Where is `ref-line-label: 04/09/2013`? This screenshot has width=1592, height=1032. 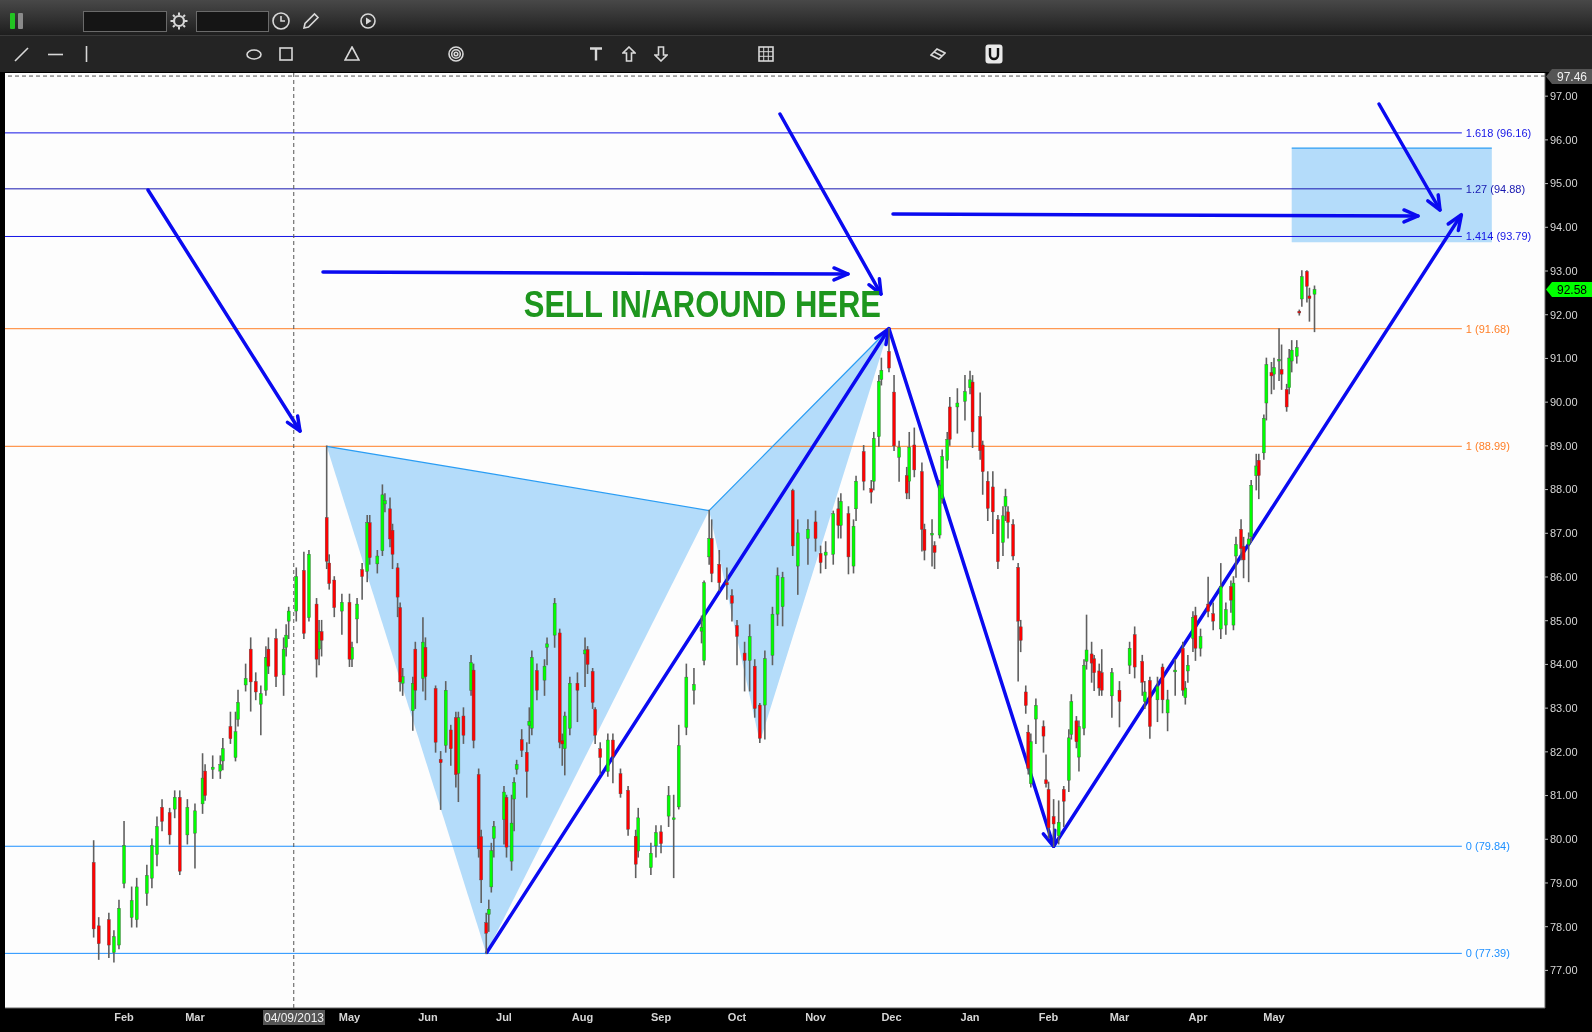 ref-line-label: 04/09/2013 is located at coordinates (294, 1017).